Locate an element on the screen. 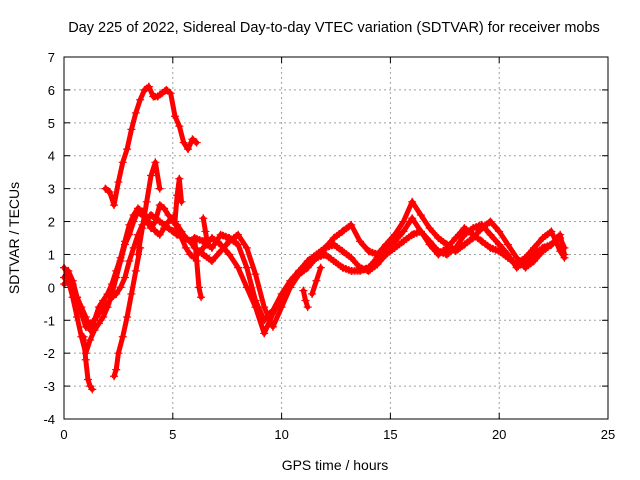 Image resolution: width=640 pixels, height=480 pixels. y-tick-label: 7 is located at coordinates (51, 57).